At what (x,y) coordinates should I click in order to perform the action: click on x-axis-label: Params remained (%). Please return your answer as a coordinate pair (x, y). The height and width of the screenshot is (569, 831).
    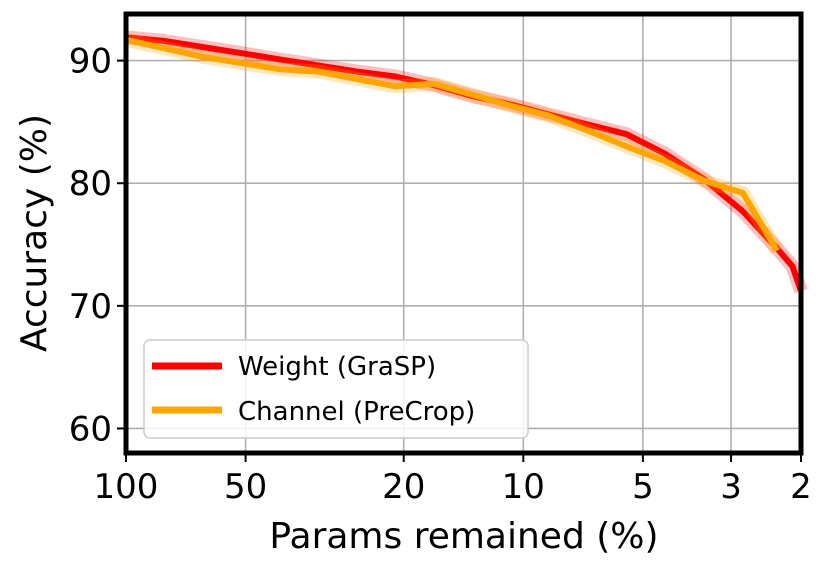
    Looking at the image, I should click on (463, 536).